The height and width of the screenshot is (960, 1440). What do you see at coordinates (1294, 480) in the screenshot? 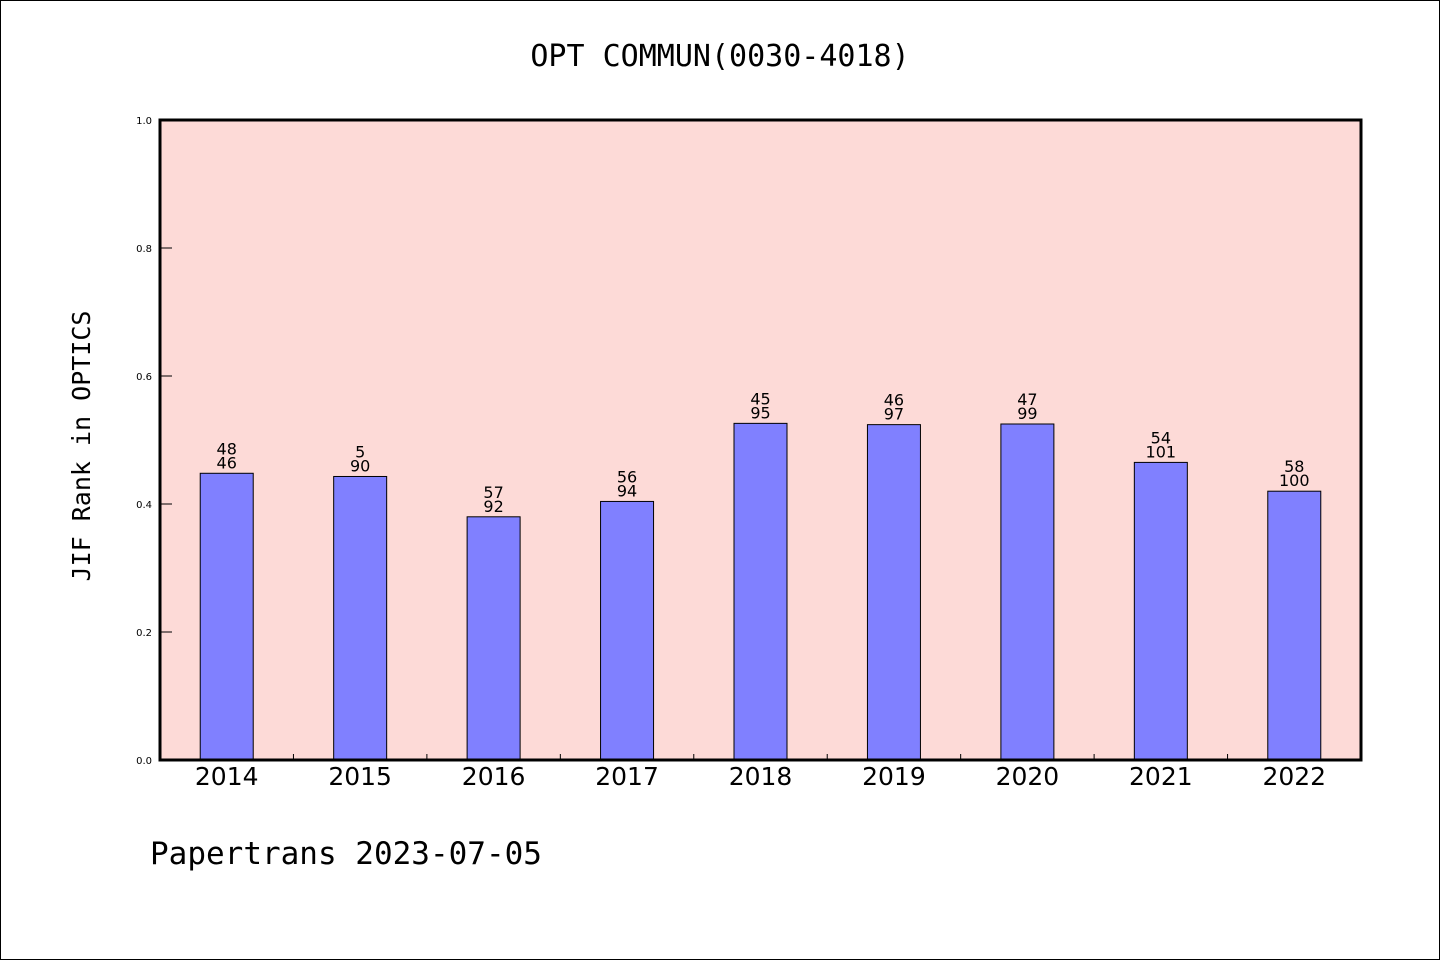
I see `bar-label-total: 100` at bounding box center [1294, 480].